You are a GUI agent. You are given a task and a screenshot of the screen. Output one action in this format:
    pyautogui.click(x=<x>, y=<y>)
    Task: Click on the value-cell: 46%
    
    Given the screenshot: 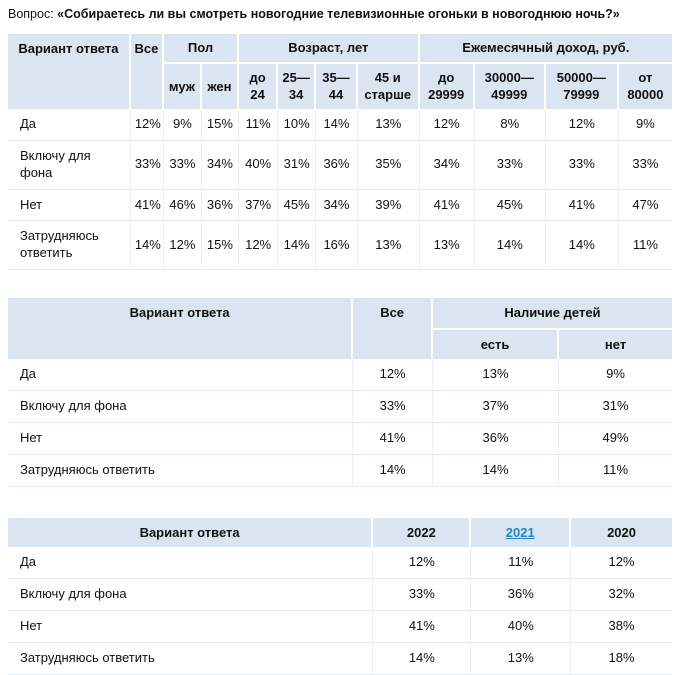 What is the action you would take?
    pyautogui.click(x=183, y=205)
    